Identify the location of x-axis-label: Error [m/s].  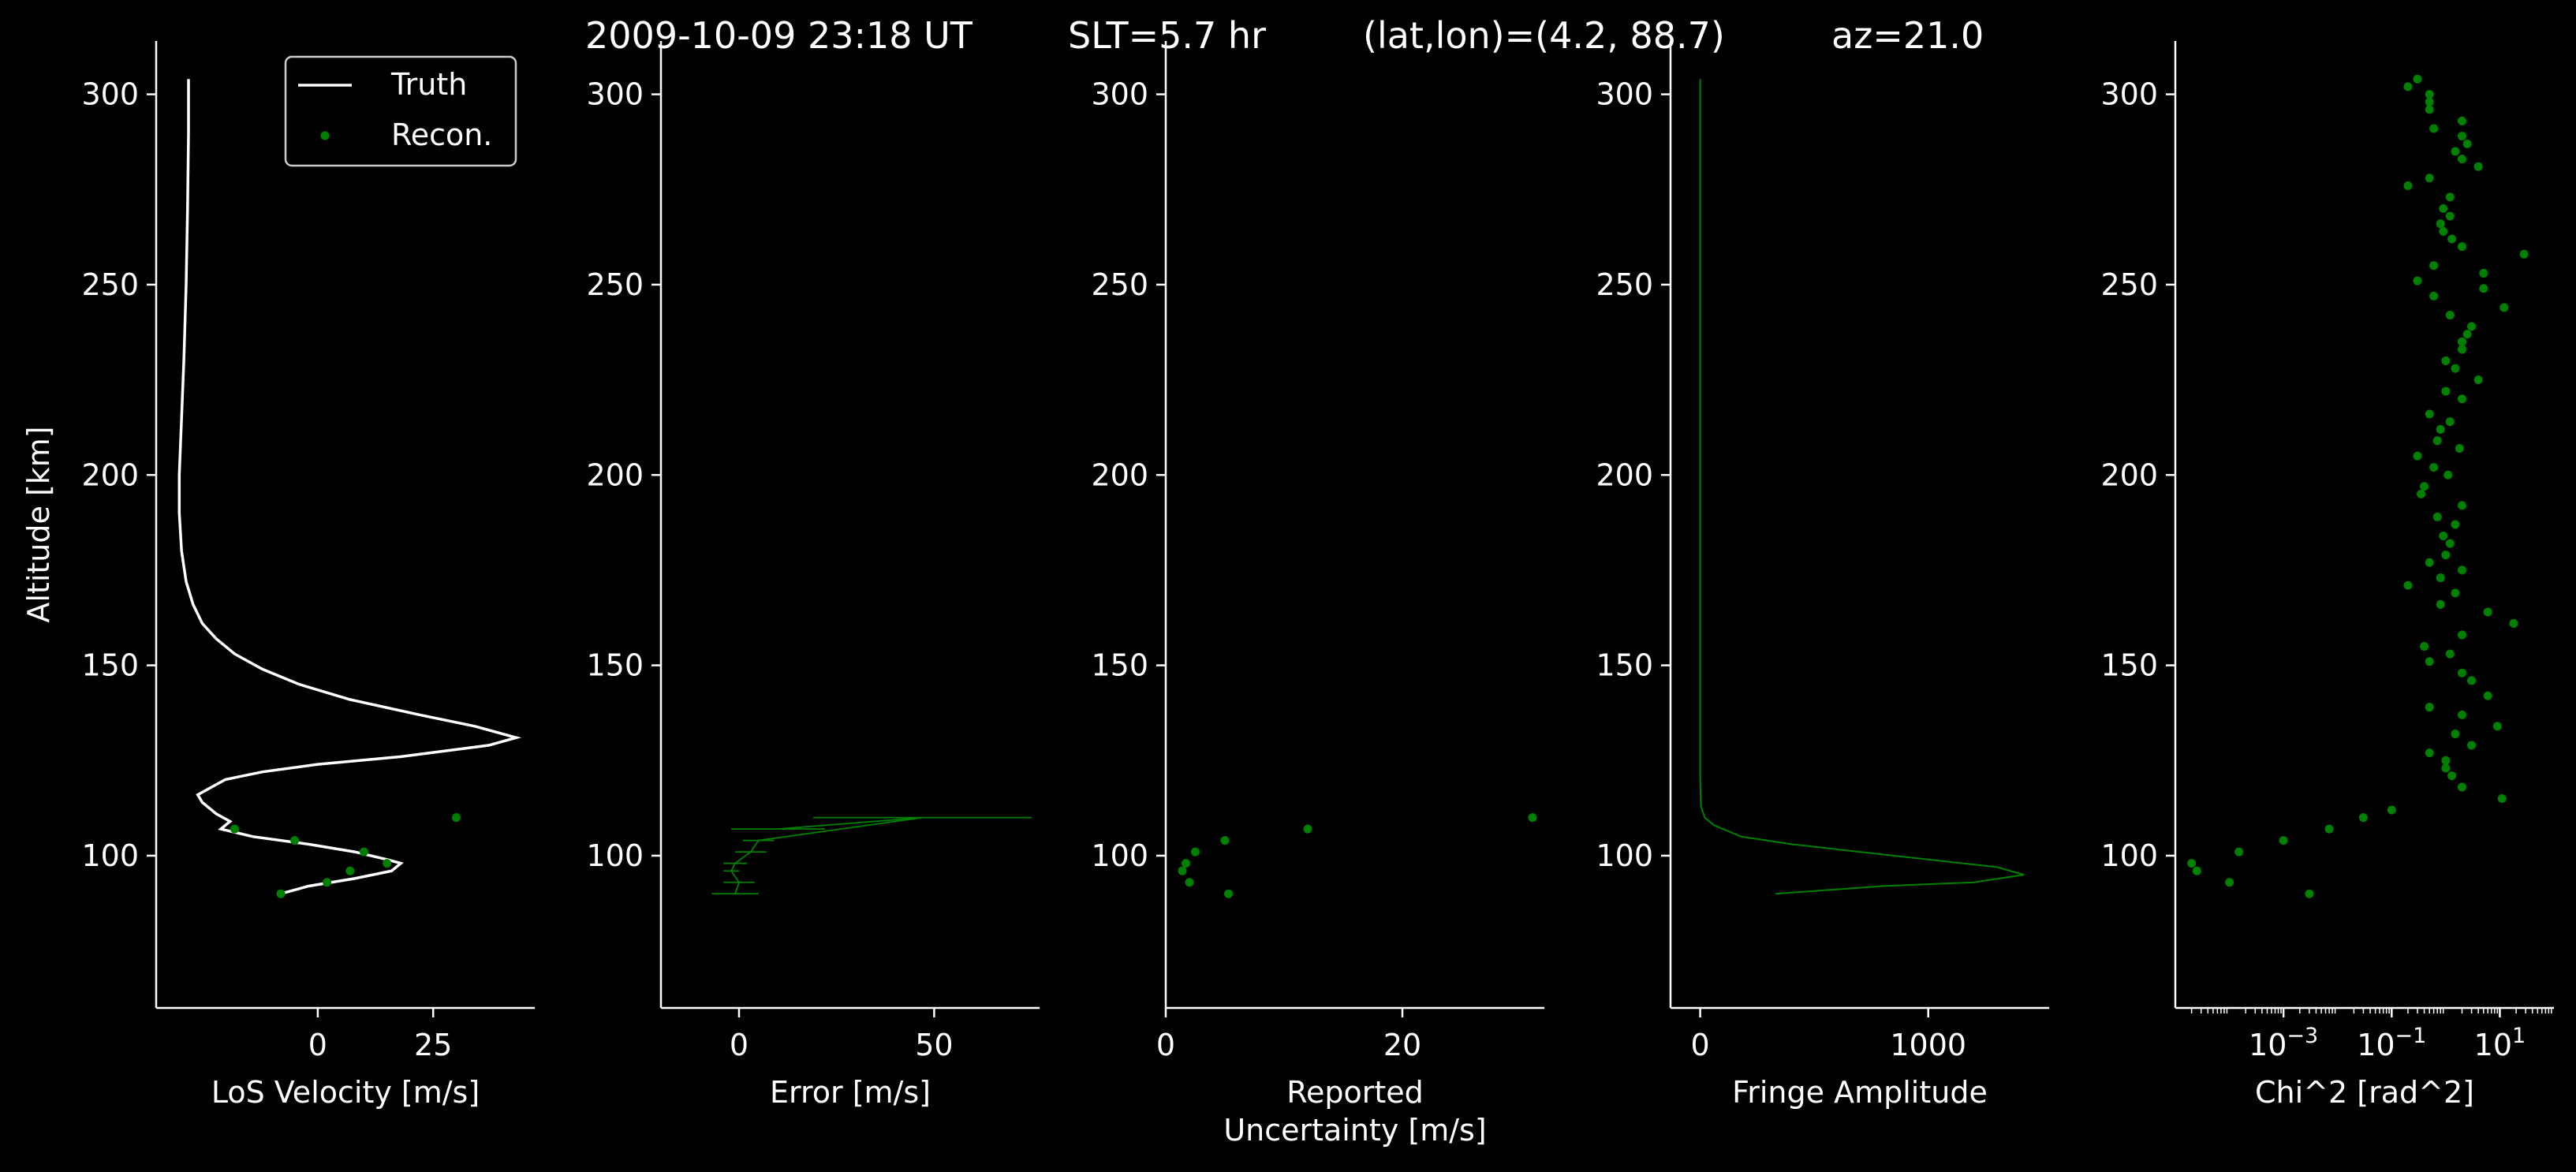
(850, 1093).